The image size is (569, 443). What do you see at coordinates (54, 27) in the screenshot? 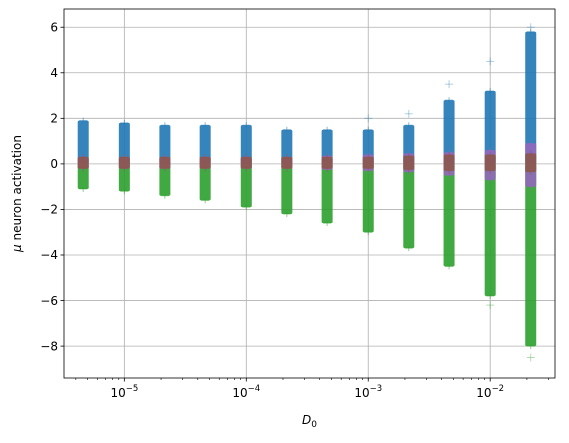
I see `y-tick-label: 6` at bounding box center [54, 27].